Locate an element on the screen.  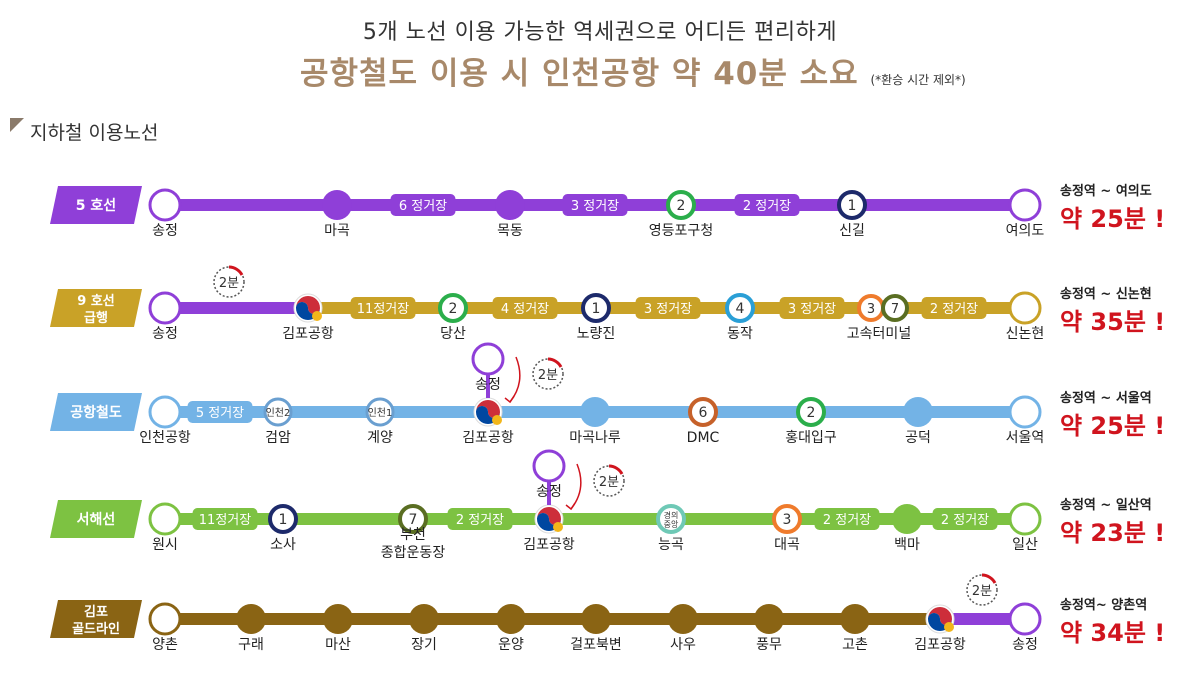
station: 마곡나루 is located at coordinates (595, 421).